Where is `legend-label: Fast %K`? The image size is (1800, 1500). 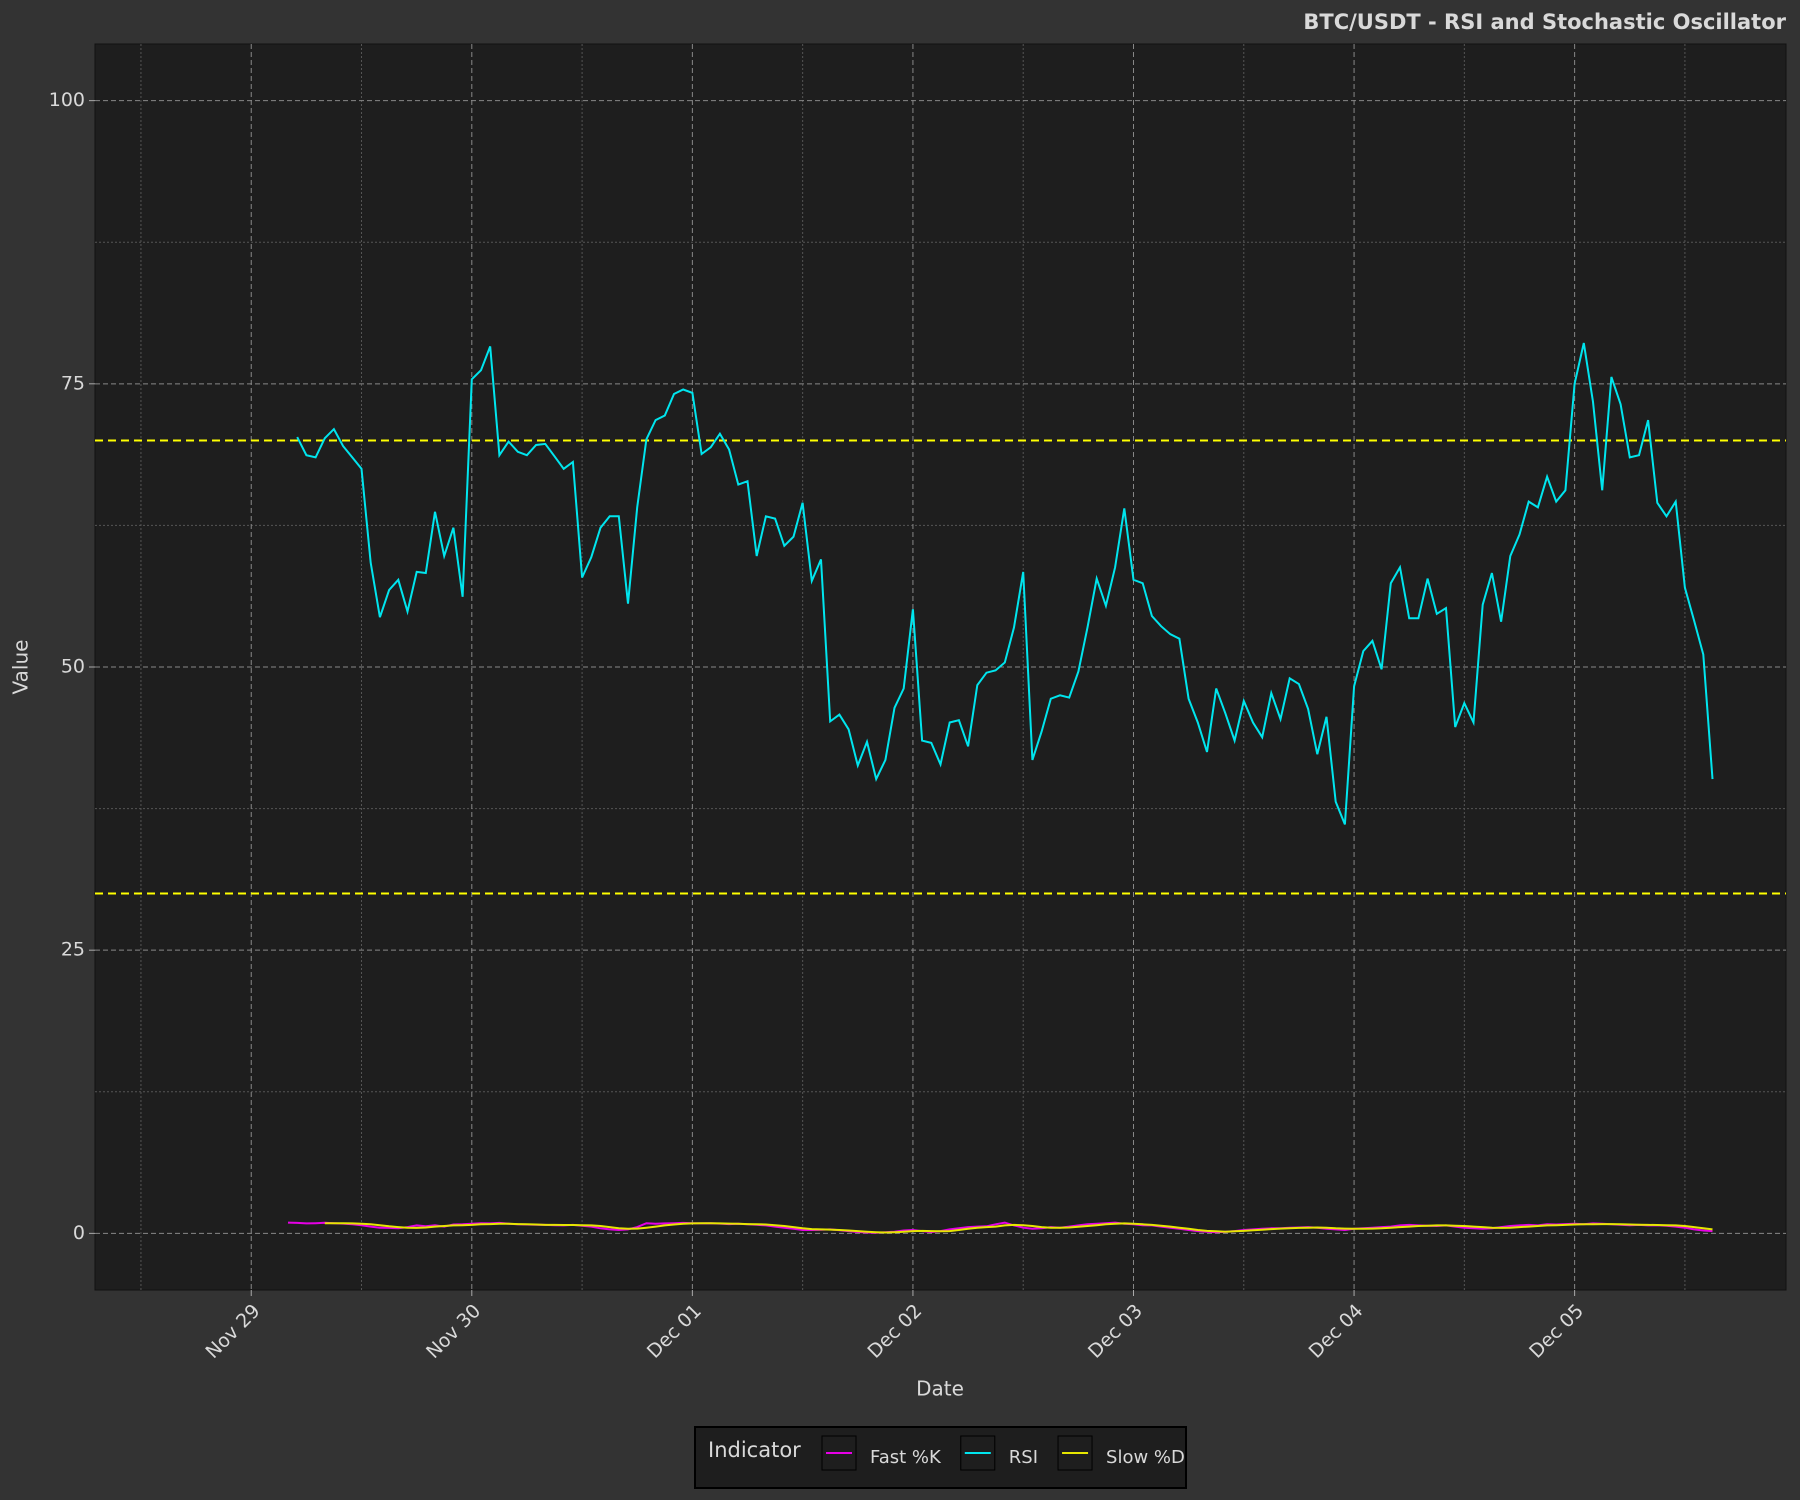 legend-label: Fast %K is located at coordinates (906, 1457).